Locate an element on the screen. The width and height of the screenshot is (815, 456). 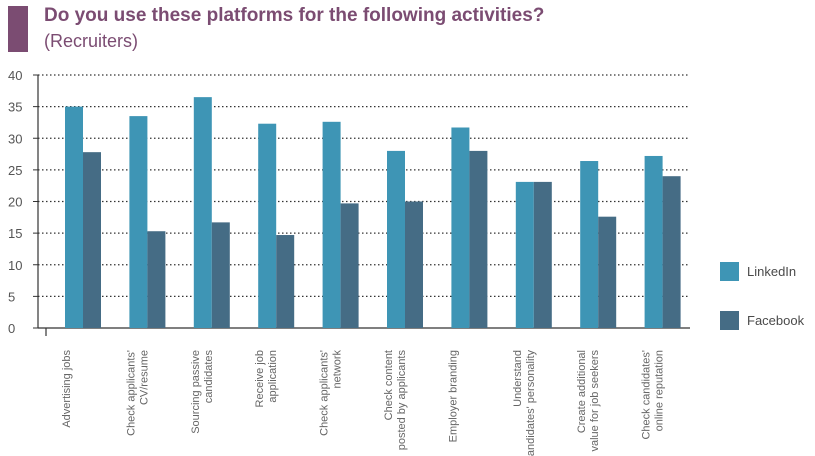
x-category-label: Sourcing passivecandidates is located at coordinates (202, 392).